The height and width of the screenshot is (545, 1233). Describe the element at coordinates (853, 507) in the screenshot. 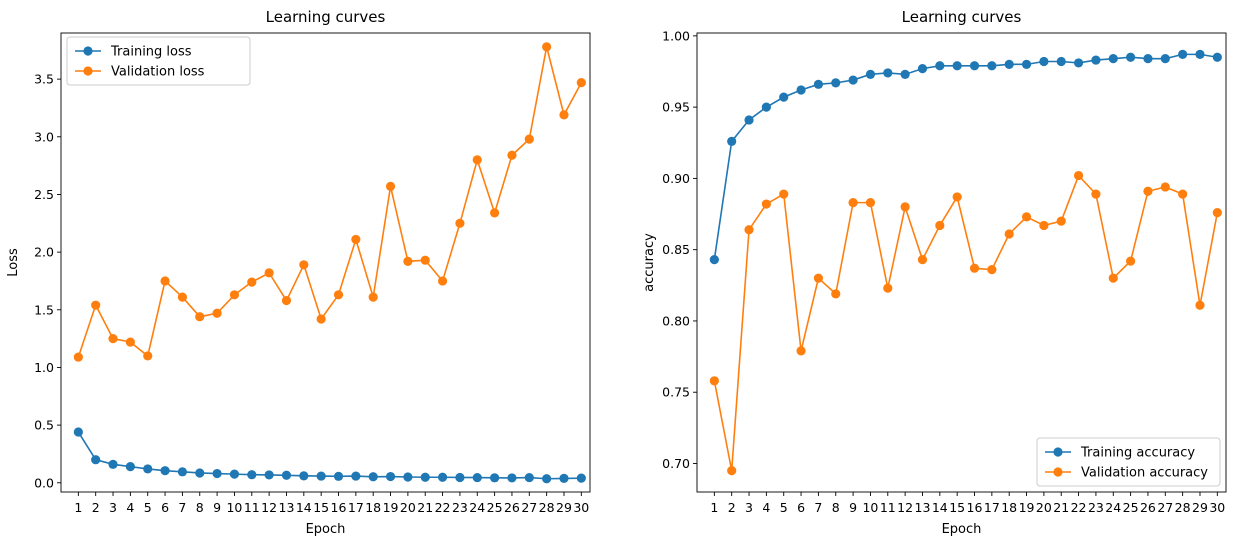

I see `accuracy-x-tick-label: 9` at that location.